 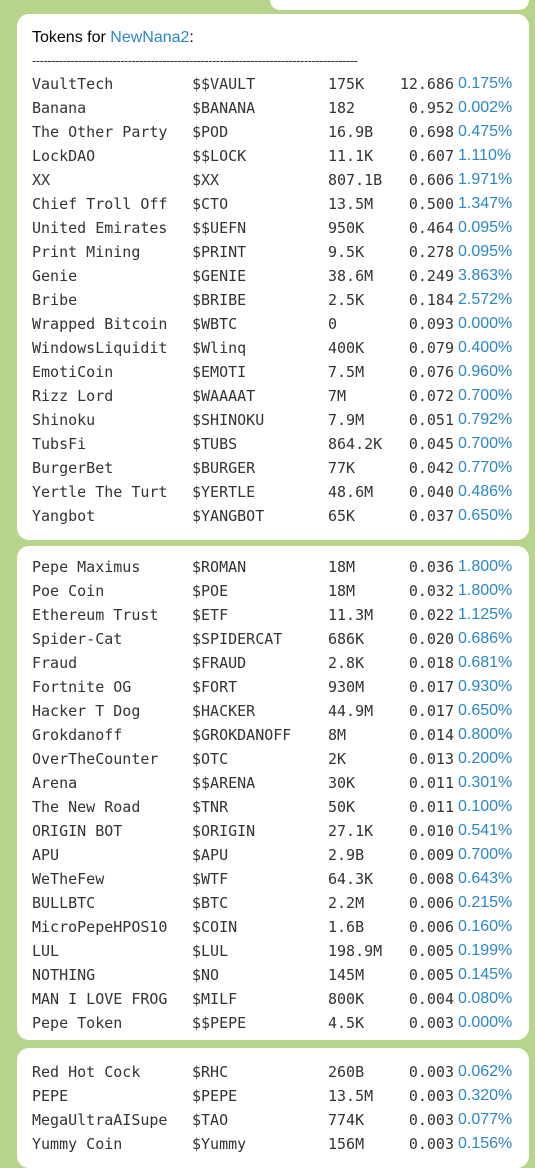 What do you see at coordinates (280, 348) in the screenshot?
I see `token-row: WindowsLiquidit $Wlinq 400K 0.079 0.400%` at bounding box center [280, 348].